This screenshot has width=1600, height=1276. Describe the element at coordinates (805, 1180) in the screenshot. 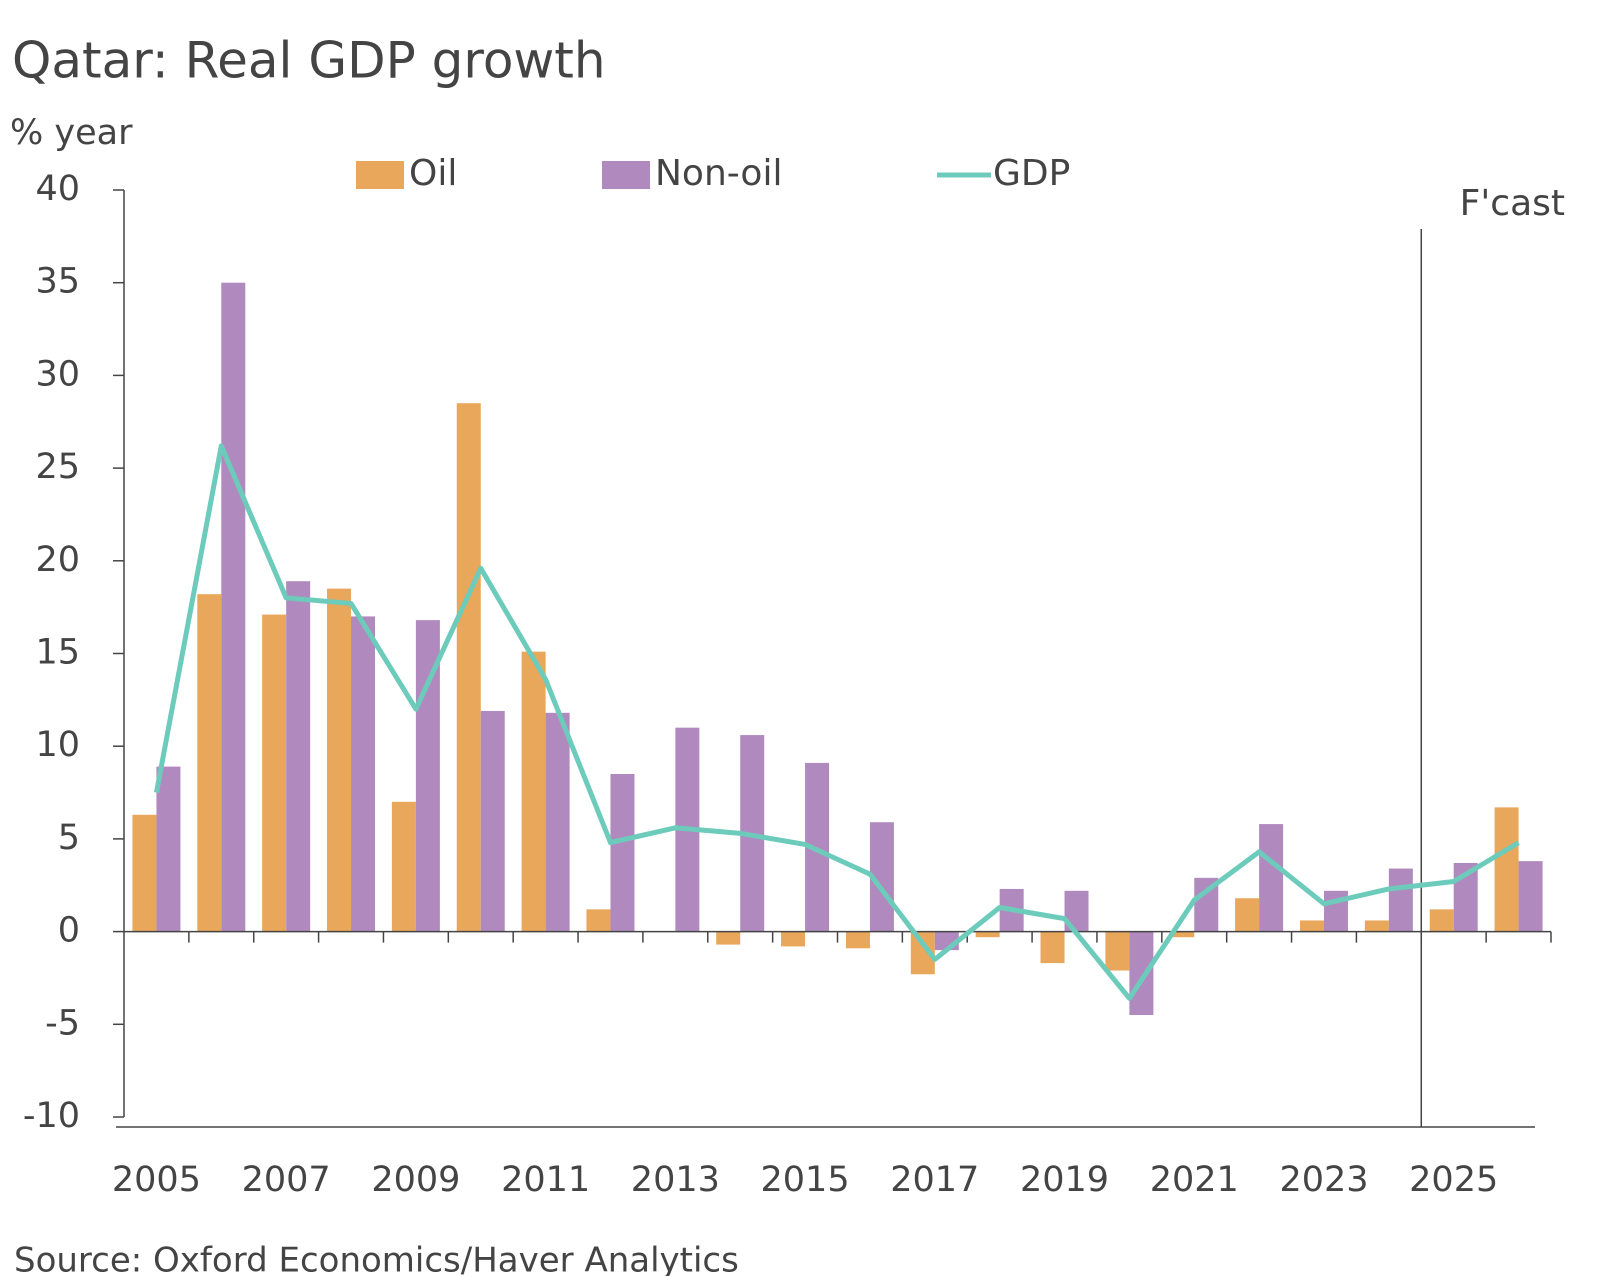

I see `x-tick-label: 2015` at that location.